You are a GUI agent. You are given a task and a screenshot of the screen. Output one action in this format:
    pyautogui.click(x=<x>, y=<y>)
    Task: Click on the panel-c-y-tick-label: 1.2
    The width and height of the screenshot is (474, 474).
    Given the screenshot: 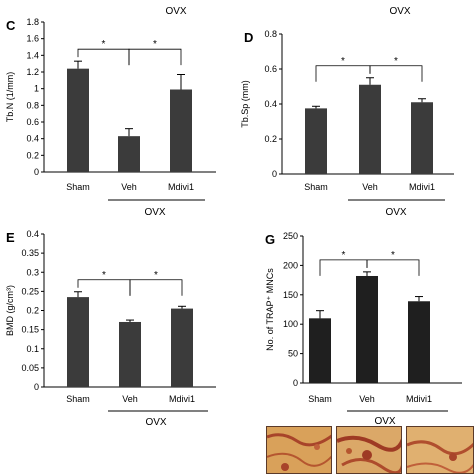 What is the action you would take?
    pyautogui.click(x=32, y=72)
    